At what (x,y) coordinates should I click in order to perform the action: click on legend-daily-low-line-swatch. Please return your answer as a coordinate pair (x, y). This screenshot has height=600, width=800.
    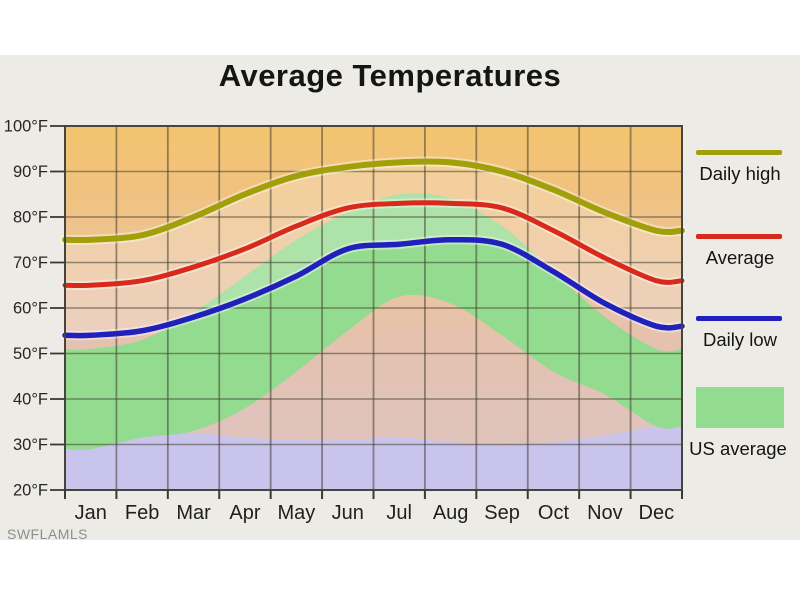
    Looking at the image, I should click on (739, 318).